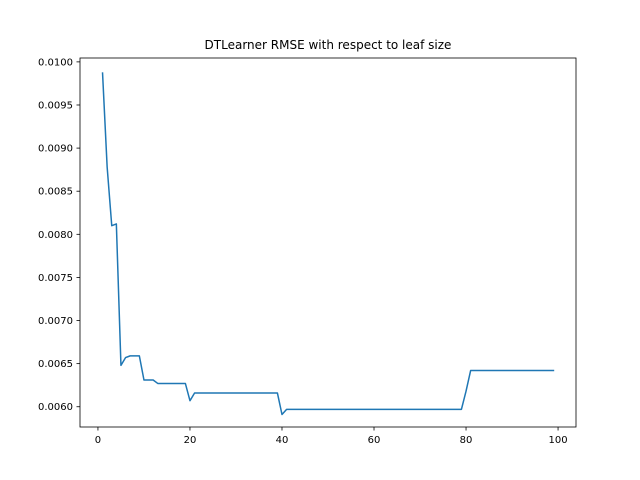 This screenshot has height=480, width=640. What do you see at coordinates (55, 149) in the screenshot?
I see `y-tick-label: 0.0090` at bounding box center [55, 149].